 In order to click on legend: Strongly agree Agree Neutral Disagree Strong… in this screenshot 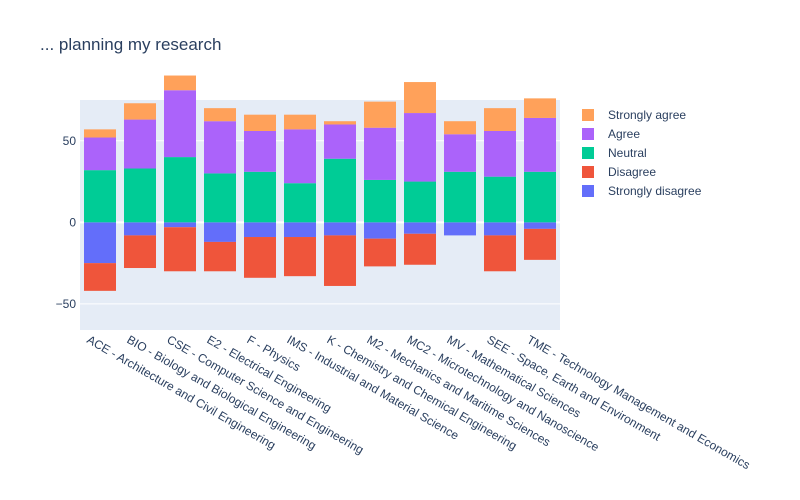, I will do `click(642, 153)`.